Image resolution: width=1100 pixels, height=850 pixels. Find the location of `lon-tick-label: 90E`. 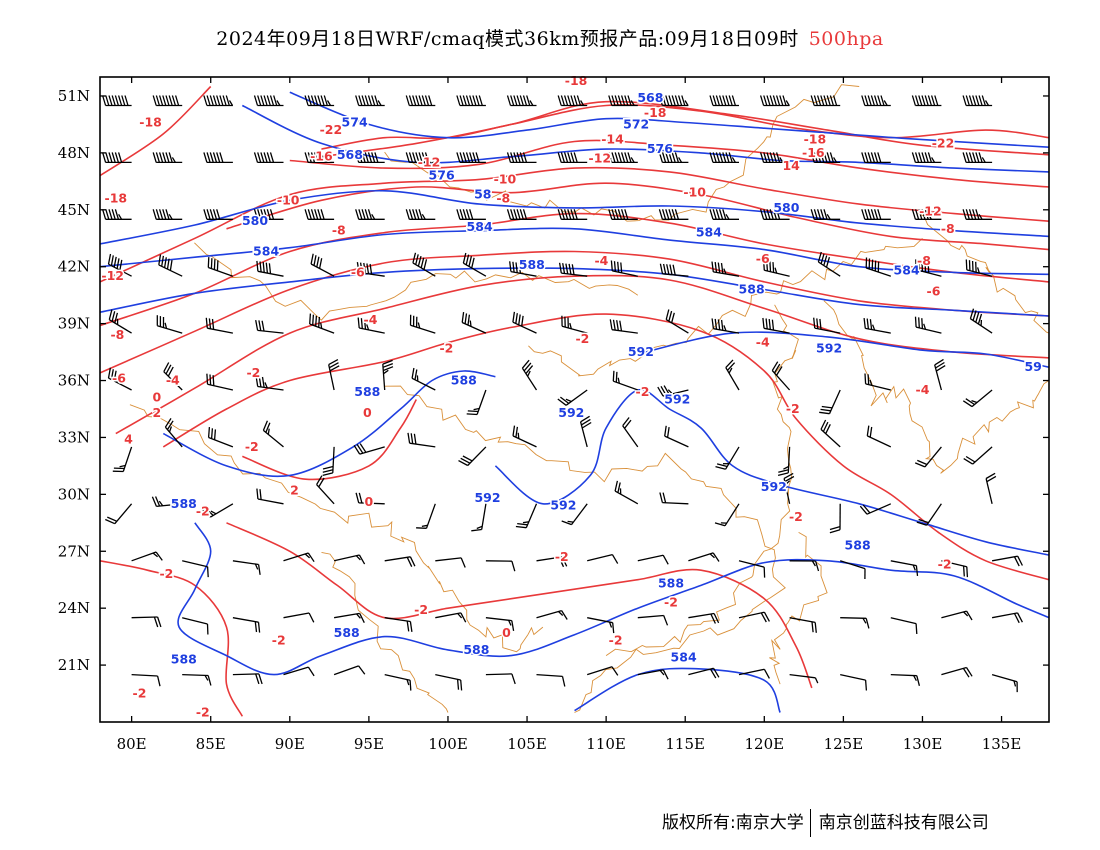

lon-tick-label: 90E is located at coordinates (290, 744).